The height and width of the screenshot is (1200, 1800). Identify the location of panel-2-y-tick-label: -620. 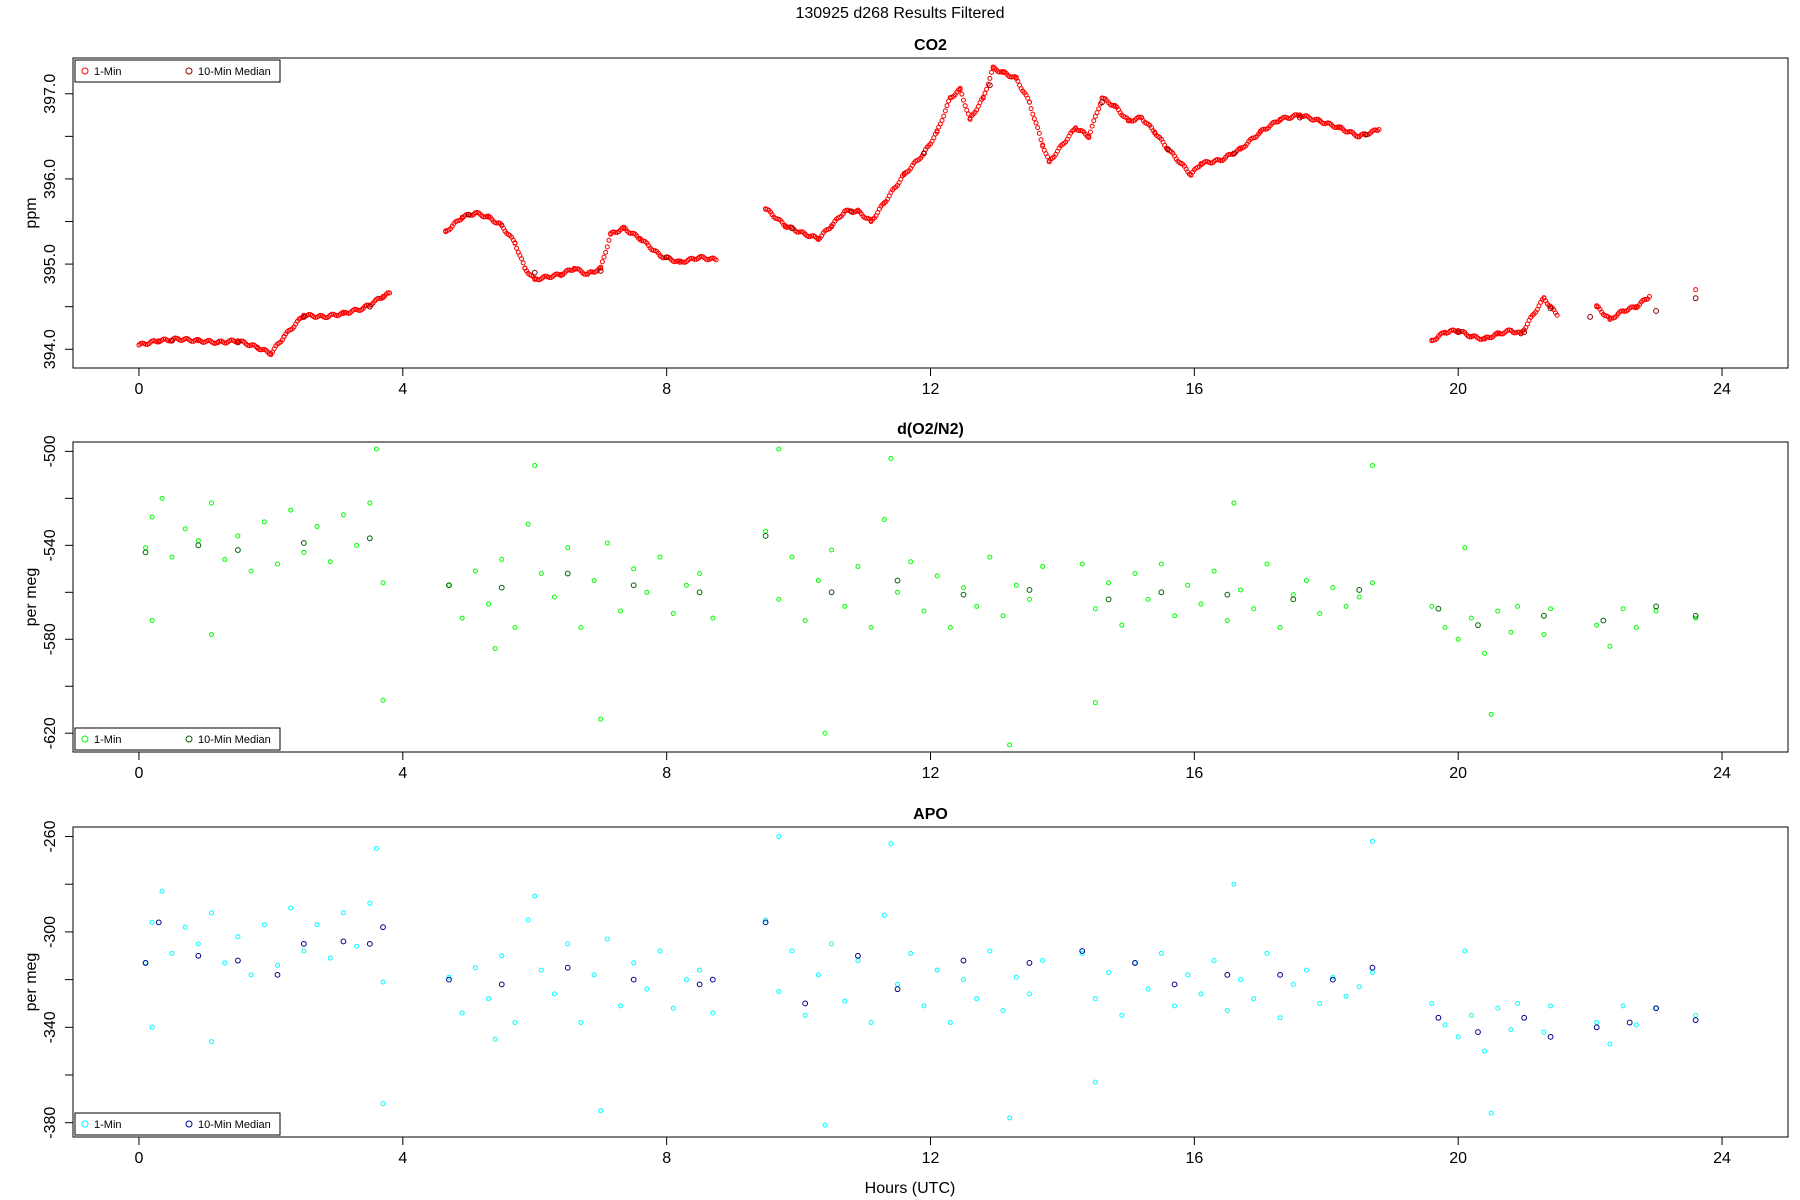
(50, 733).